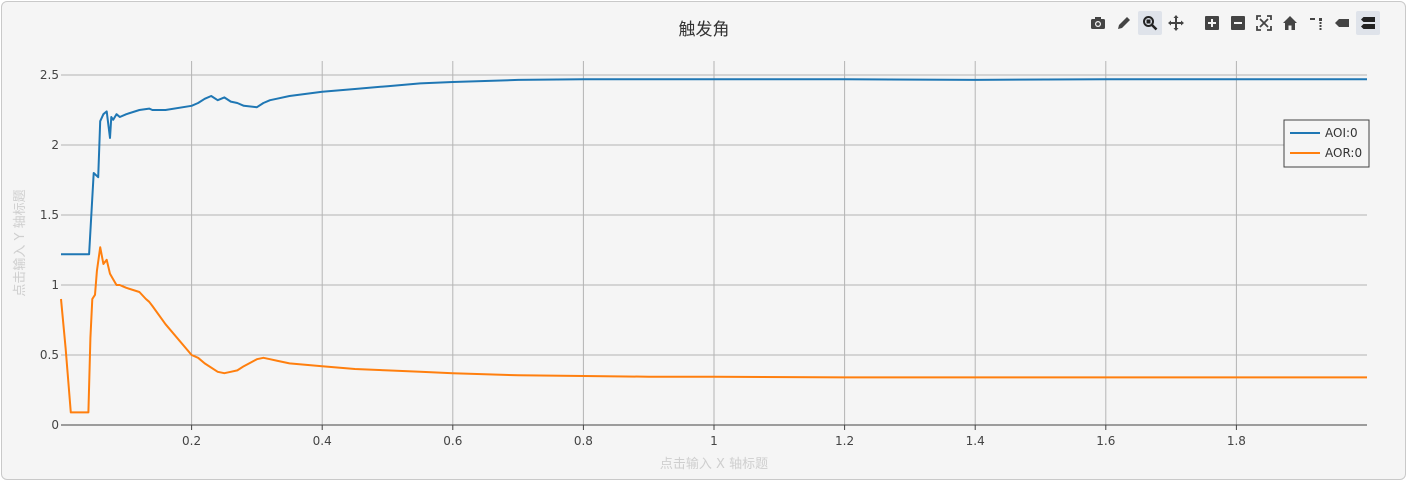 The height and width of the screenshot is (483, 1409). Describe the element at coordinates (714, 441) in the screenshot. I see `x-tick-label: 1` at that location.